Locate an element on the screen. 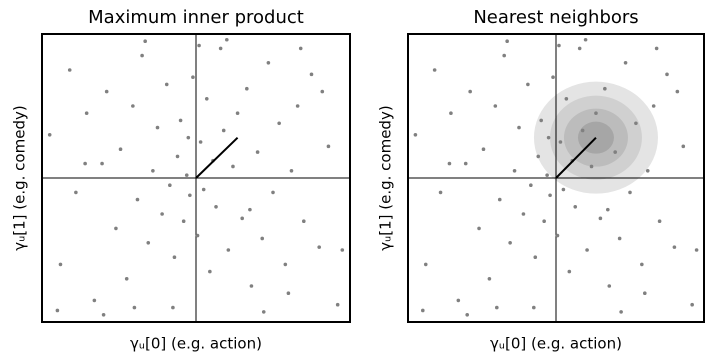 Image resolution: width=706 pixels, height=356 pixels. query-vector is located at coordinates (217, 157).